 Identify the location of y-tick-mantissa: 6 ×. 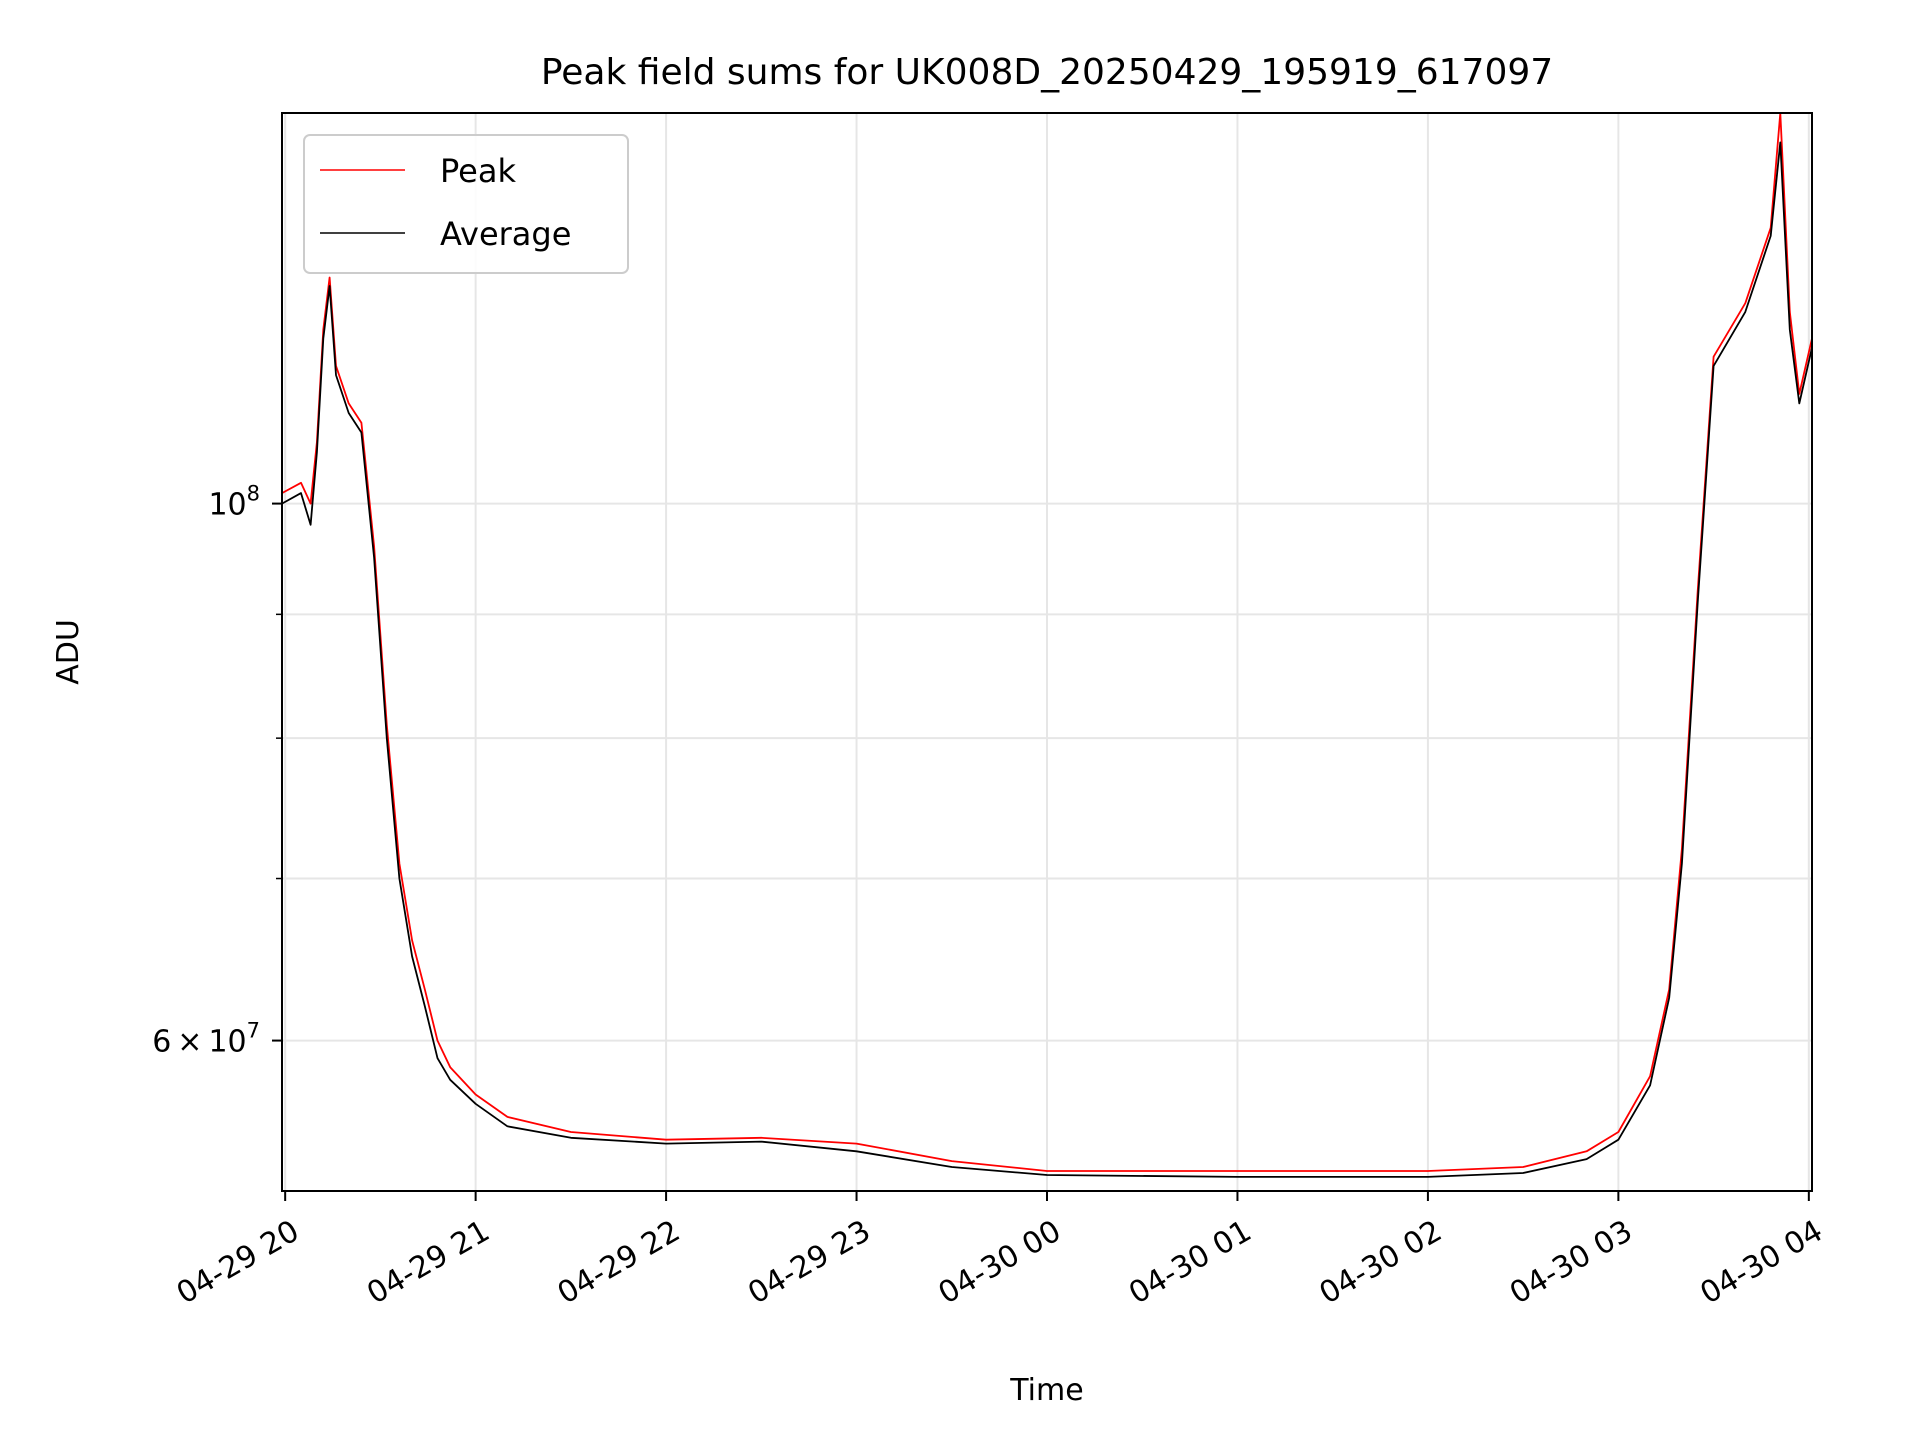
(180, 1042).